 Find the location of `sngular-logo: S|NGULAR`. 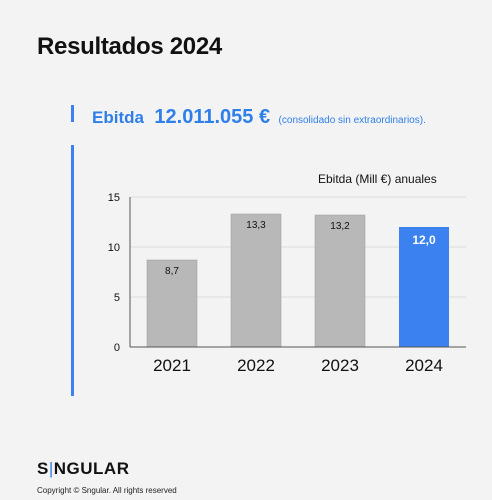

sngular-logo: S|NGULAR is located at coordinates (83, 469).